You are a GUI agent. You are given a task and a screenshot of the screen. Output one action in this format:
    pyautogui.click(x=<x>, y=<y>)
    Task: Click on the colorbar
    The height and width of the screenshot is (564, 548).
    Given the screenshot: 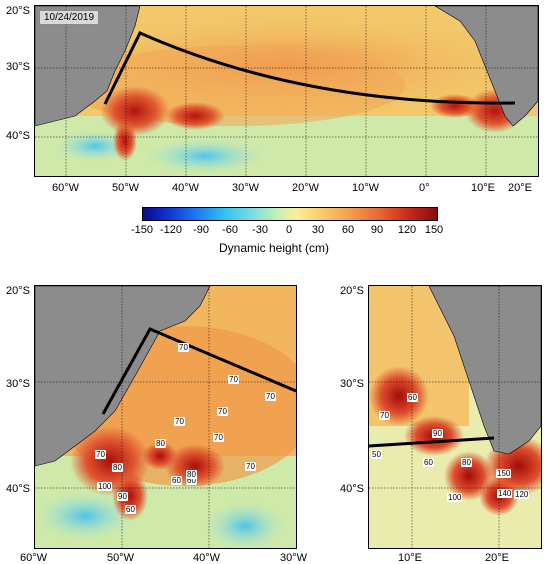 What is the action you would take?
    pyautogui.click(x=290, y=214)
    